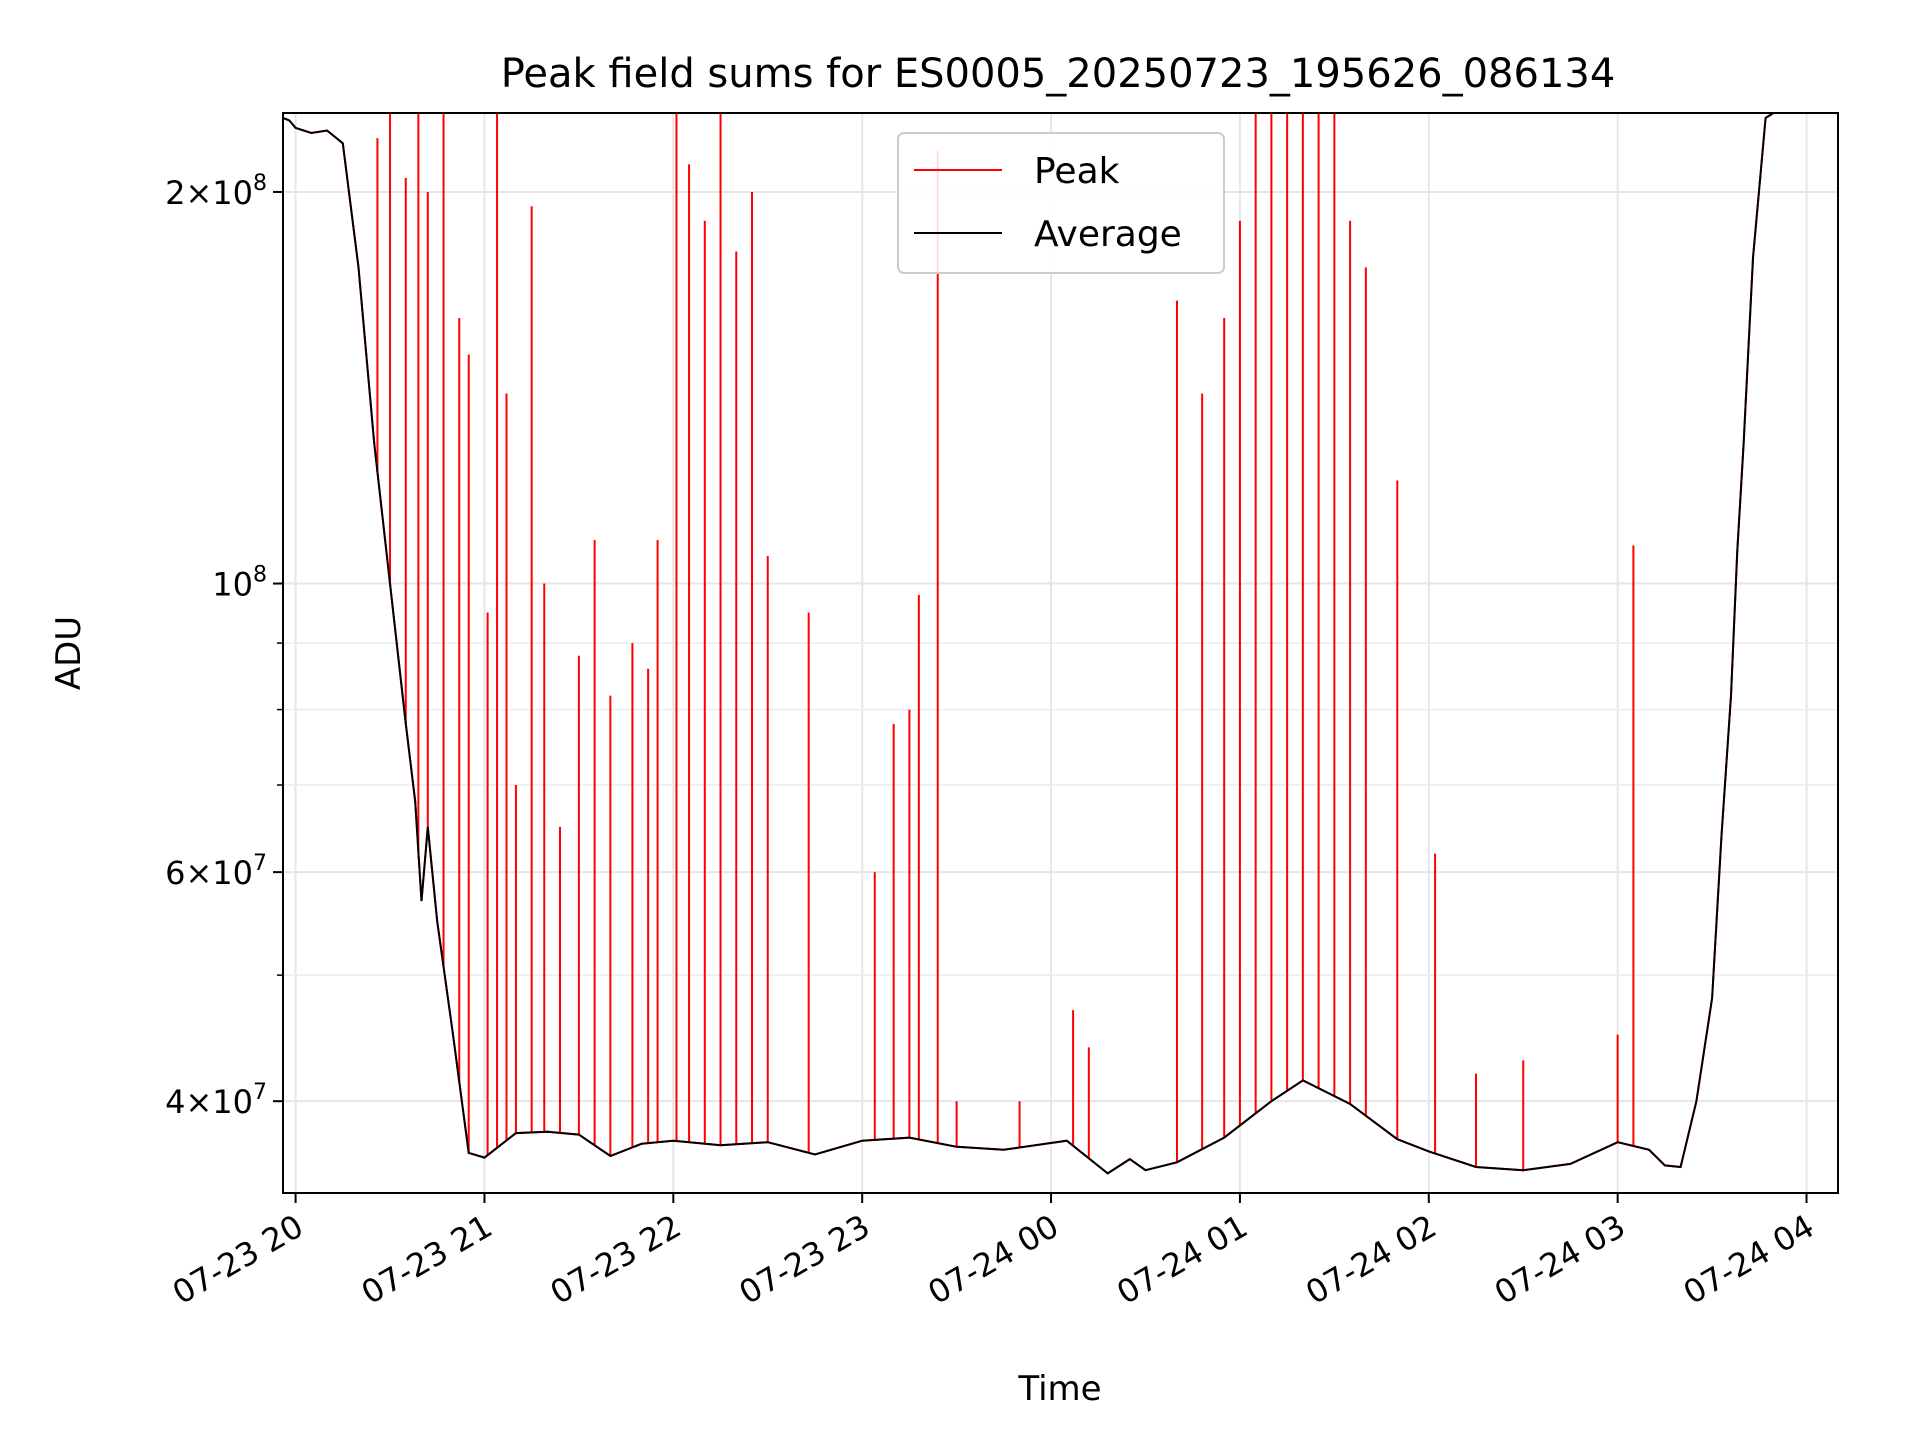 The height and width of the screenshot is (1440, 1920). I want to click on legend-box, so click(1061, 203).